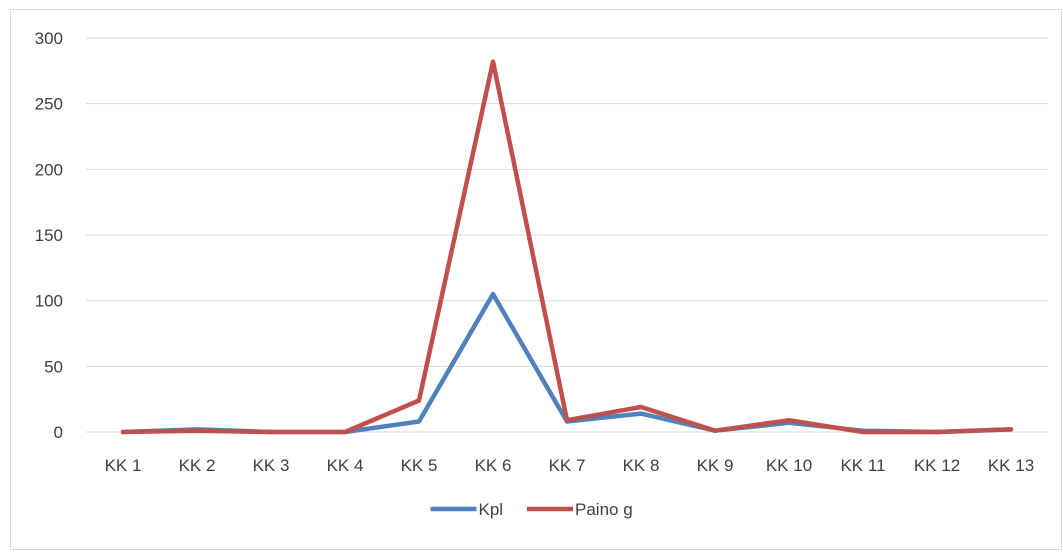 This screenshot has width=1063, height=554. I want to click on legend-item: Paino g, so click(580, 509).